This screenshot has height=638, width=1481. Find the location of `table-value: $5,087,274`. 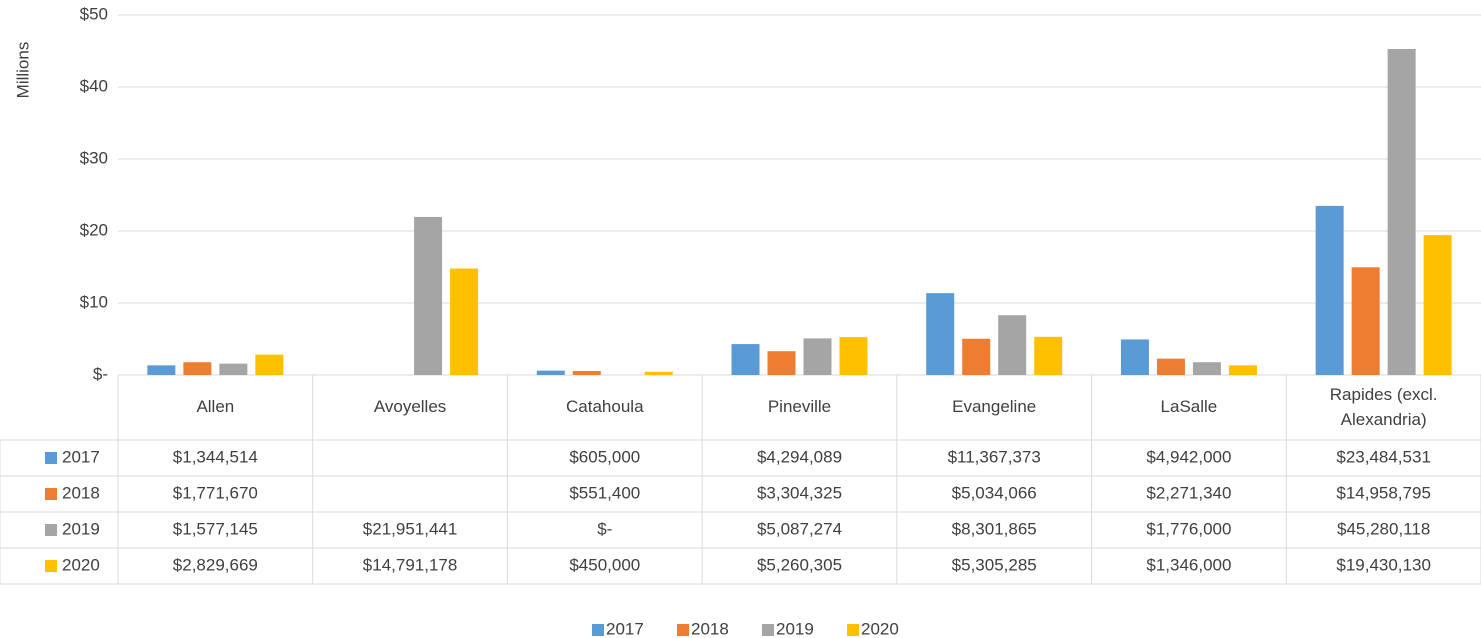

table-value: $5,087,274 is located at coordinates (799, 528).